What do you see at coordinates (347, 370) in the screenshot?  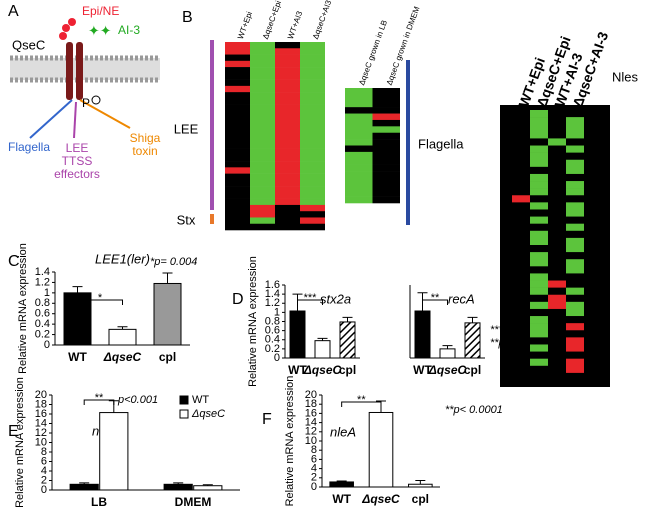 I see `x-tick-label: cpl` at bounding box center [347, 370].